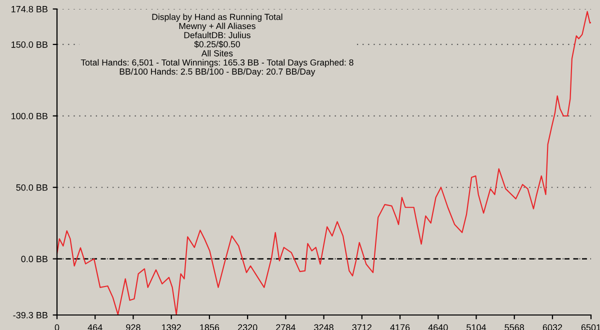 The image size is (600, 330). What do you see at coordinates (217, 35) in the screenshot?
I see `annotation: DefaultDB: Julius` at bounding box center [217, 35].